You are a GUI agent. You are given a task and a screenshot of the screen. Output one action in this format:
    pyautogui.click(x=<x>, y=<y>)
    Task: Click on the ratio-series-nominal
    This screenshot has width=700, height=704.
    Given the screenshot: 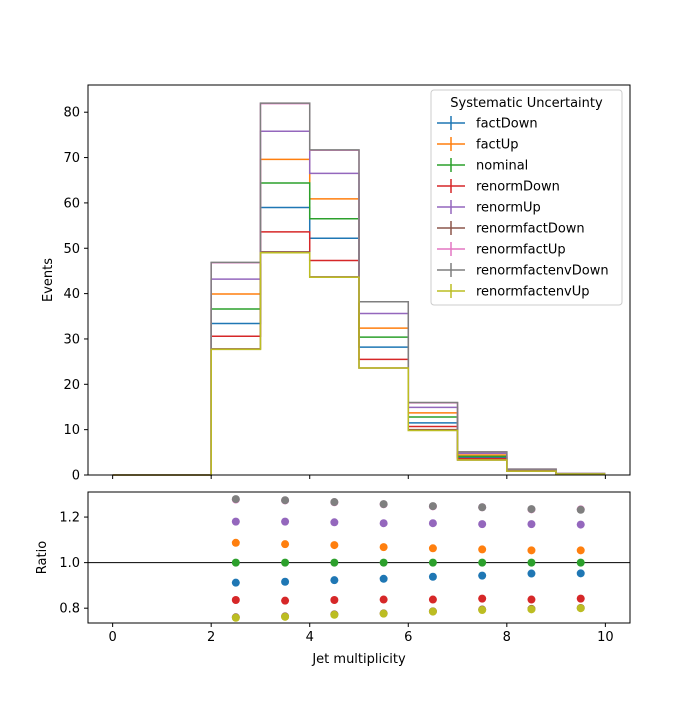 What is the action you would take?
    pyautogui.click(x=408, y=562)
    